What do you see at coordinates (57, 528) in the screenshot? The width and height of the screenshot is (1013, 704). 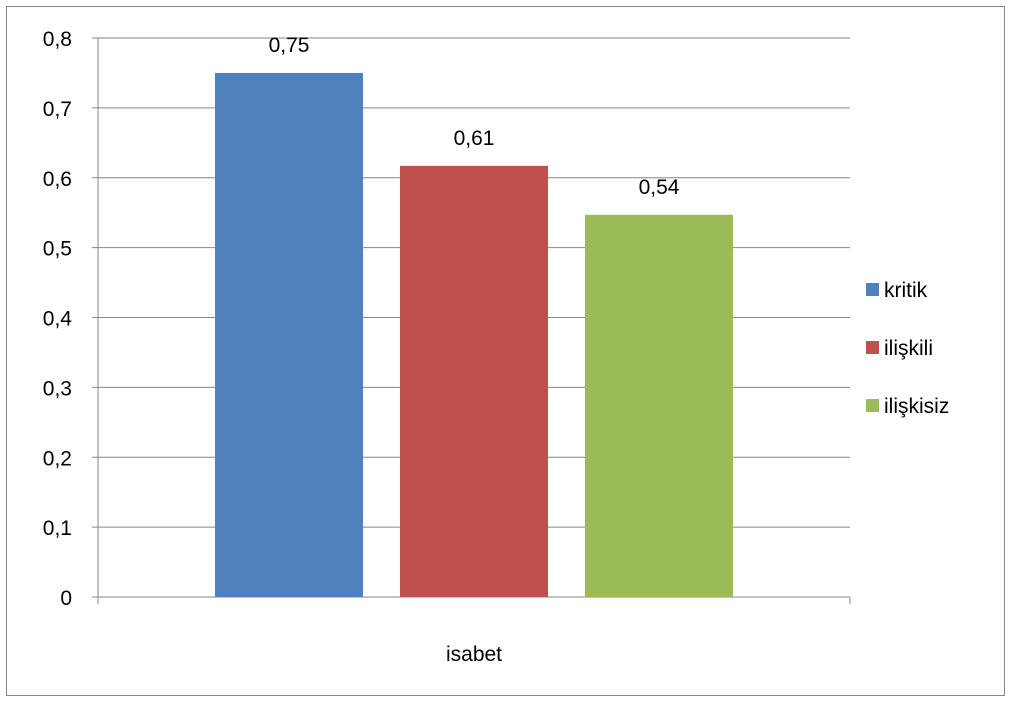 I see `y-tick-label: 0,1` at bounding box center [57, 528].